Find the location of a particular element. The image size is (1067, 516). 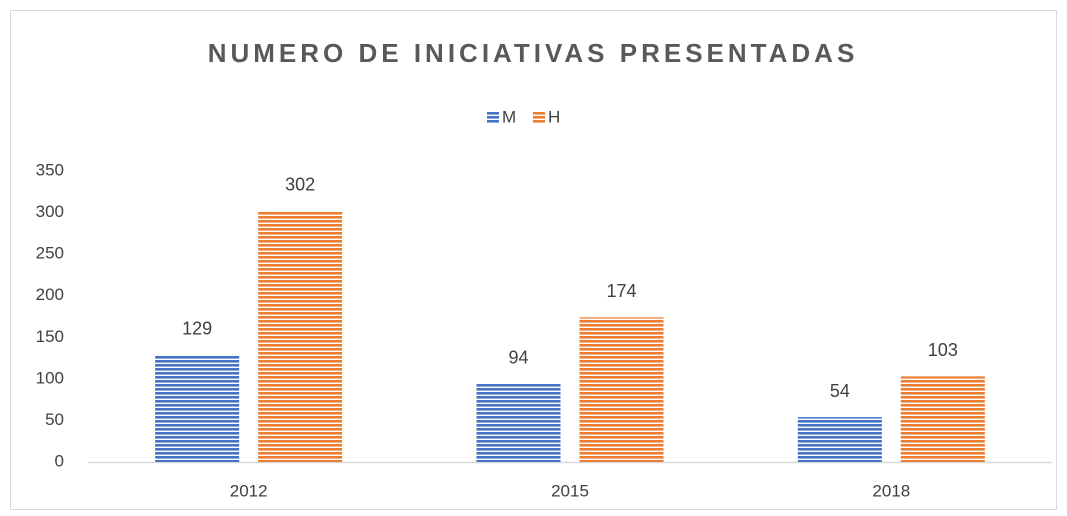

legend-label: M is located at coordinates (509, 116).